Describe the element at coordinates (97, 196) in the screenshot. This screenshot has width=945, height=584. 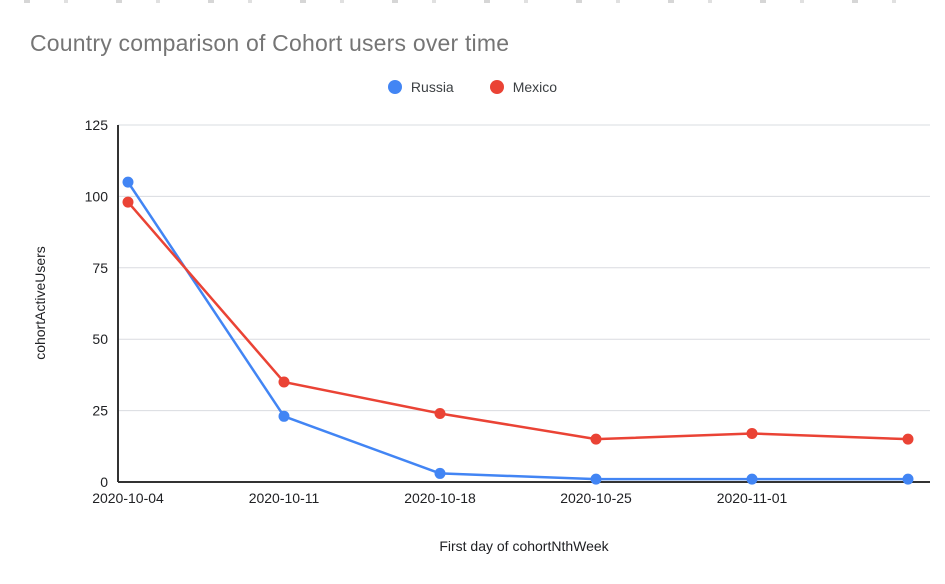
I see `y-tick-label-100: 100` at that location.